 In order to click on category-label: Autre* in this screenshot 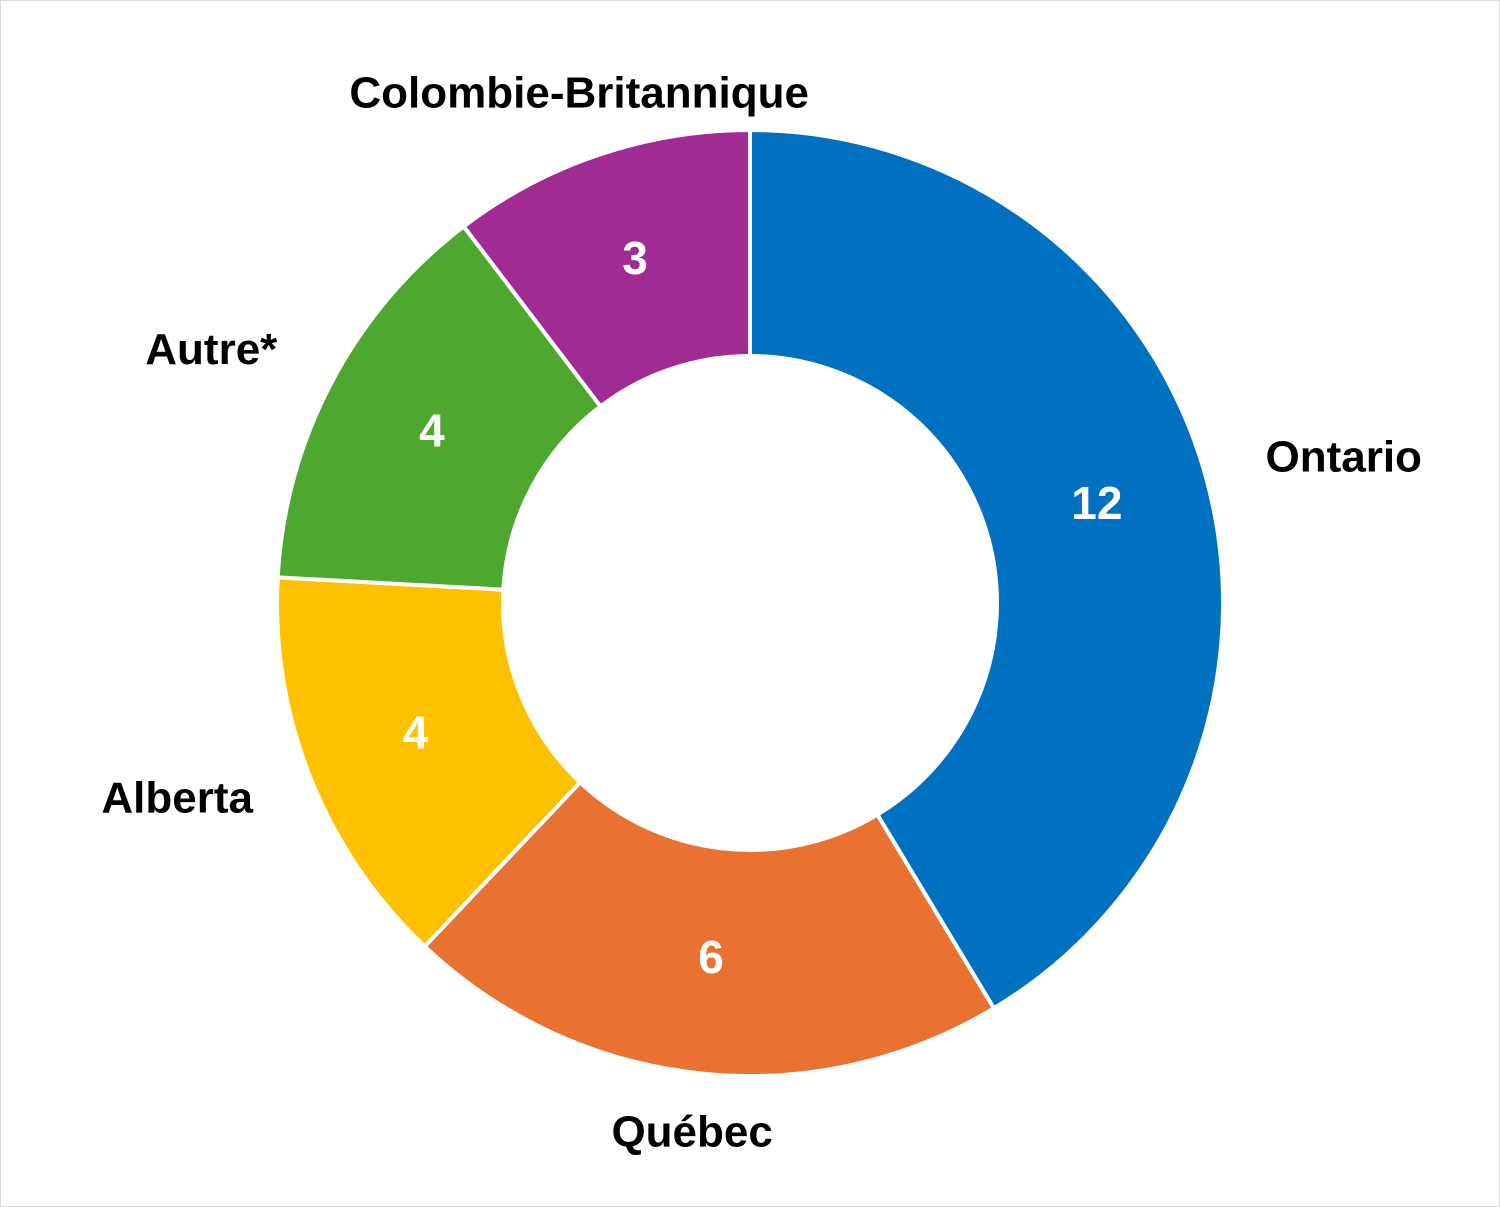, I will do `click(211, 349)`.